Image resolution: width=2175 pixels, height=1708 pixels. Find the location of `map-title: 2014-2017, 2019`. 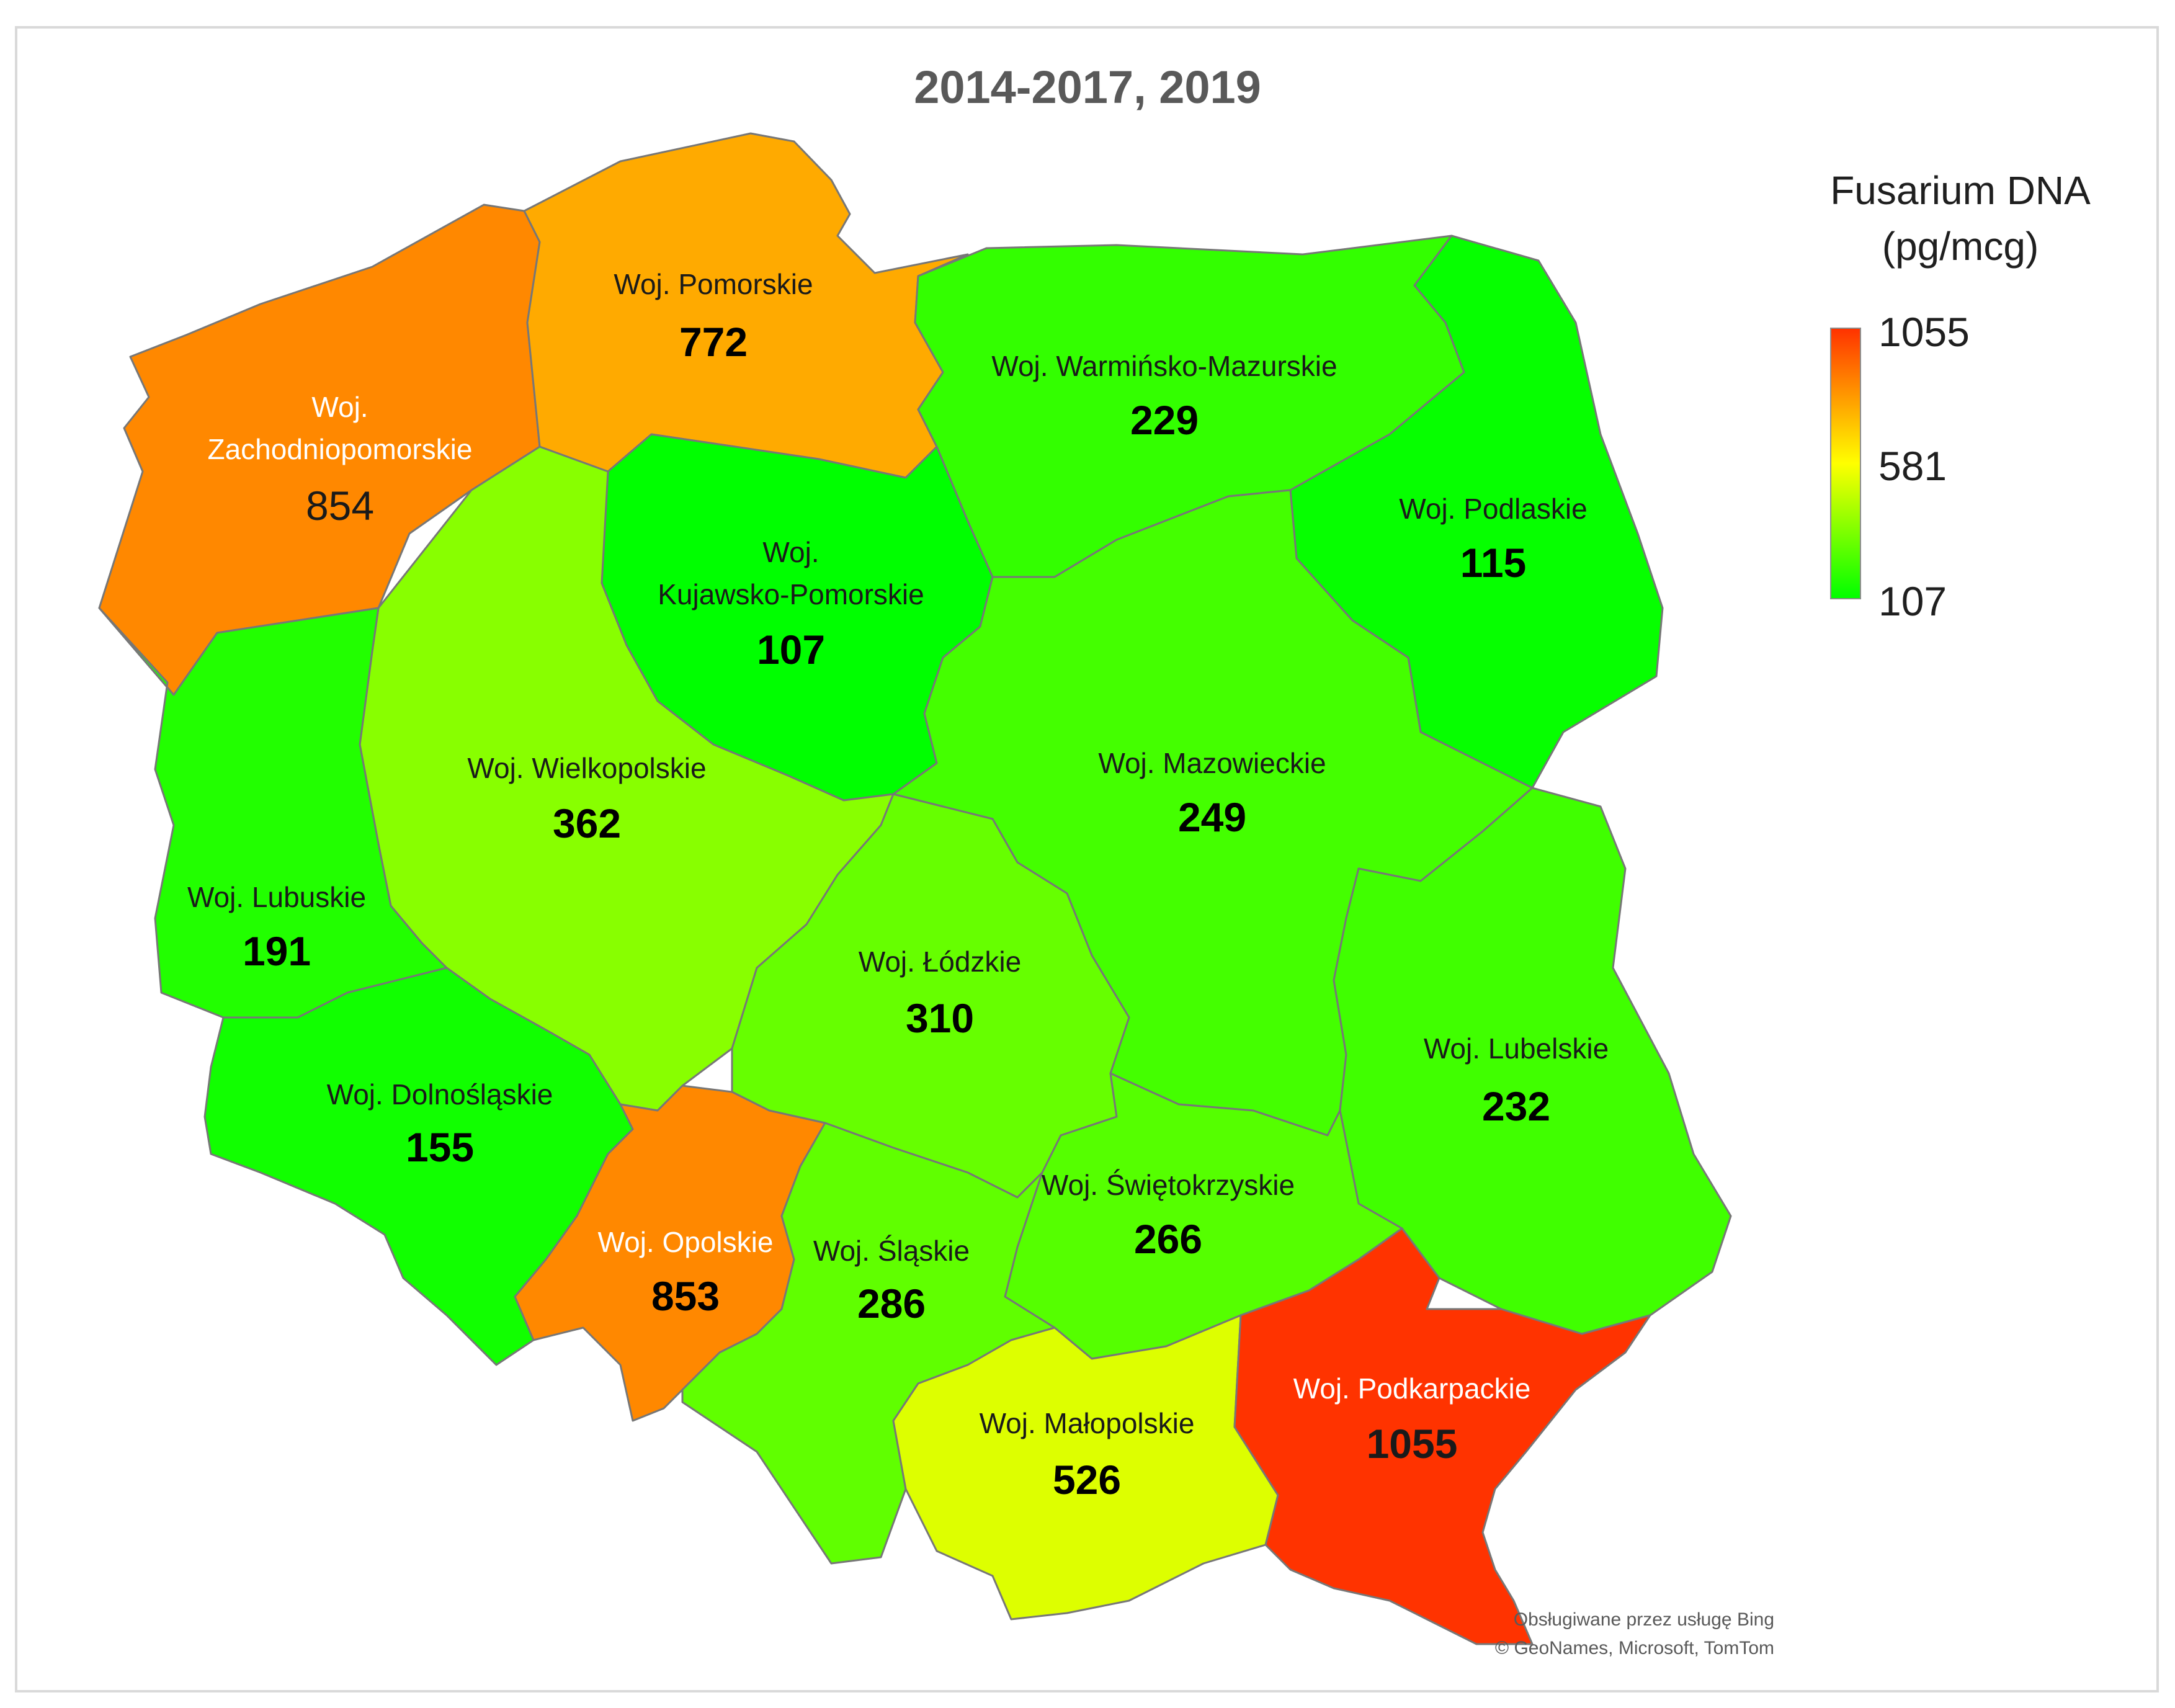

map-title: 2014-2017, 2019 is located at coordinates (1087, 87).